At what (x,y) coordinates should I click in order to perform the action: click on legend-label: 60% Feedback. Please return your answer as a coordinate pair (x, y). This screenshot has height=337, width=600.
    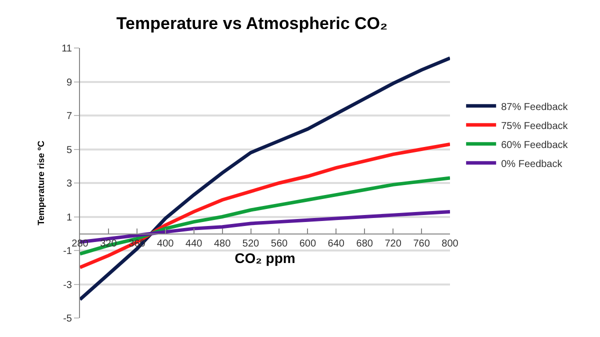
    Looking at the image, I should click on (535, 145).